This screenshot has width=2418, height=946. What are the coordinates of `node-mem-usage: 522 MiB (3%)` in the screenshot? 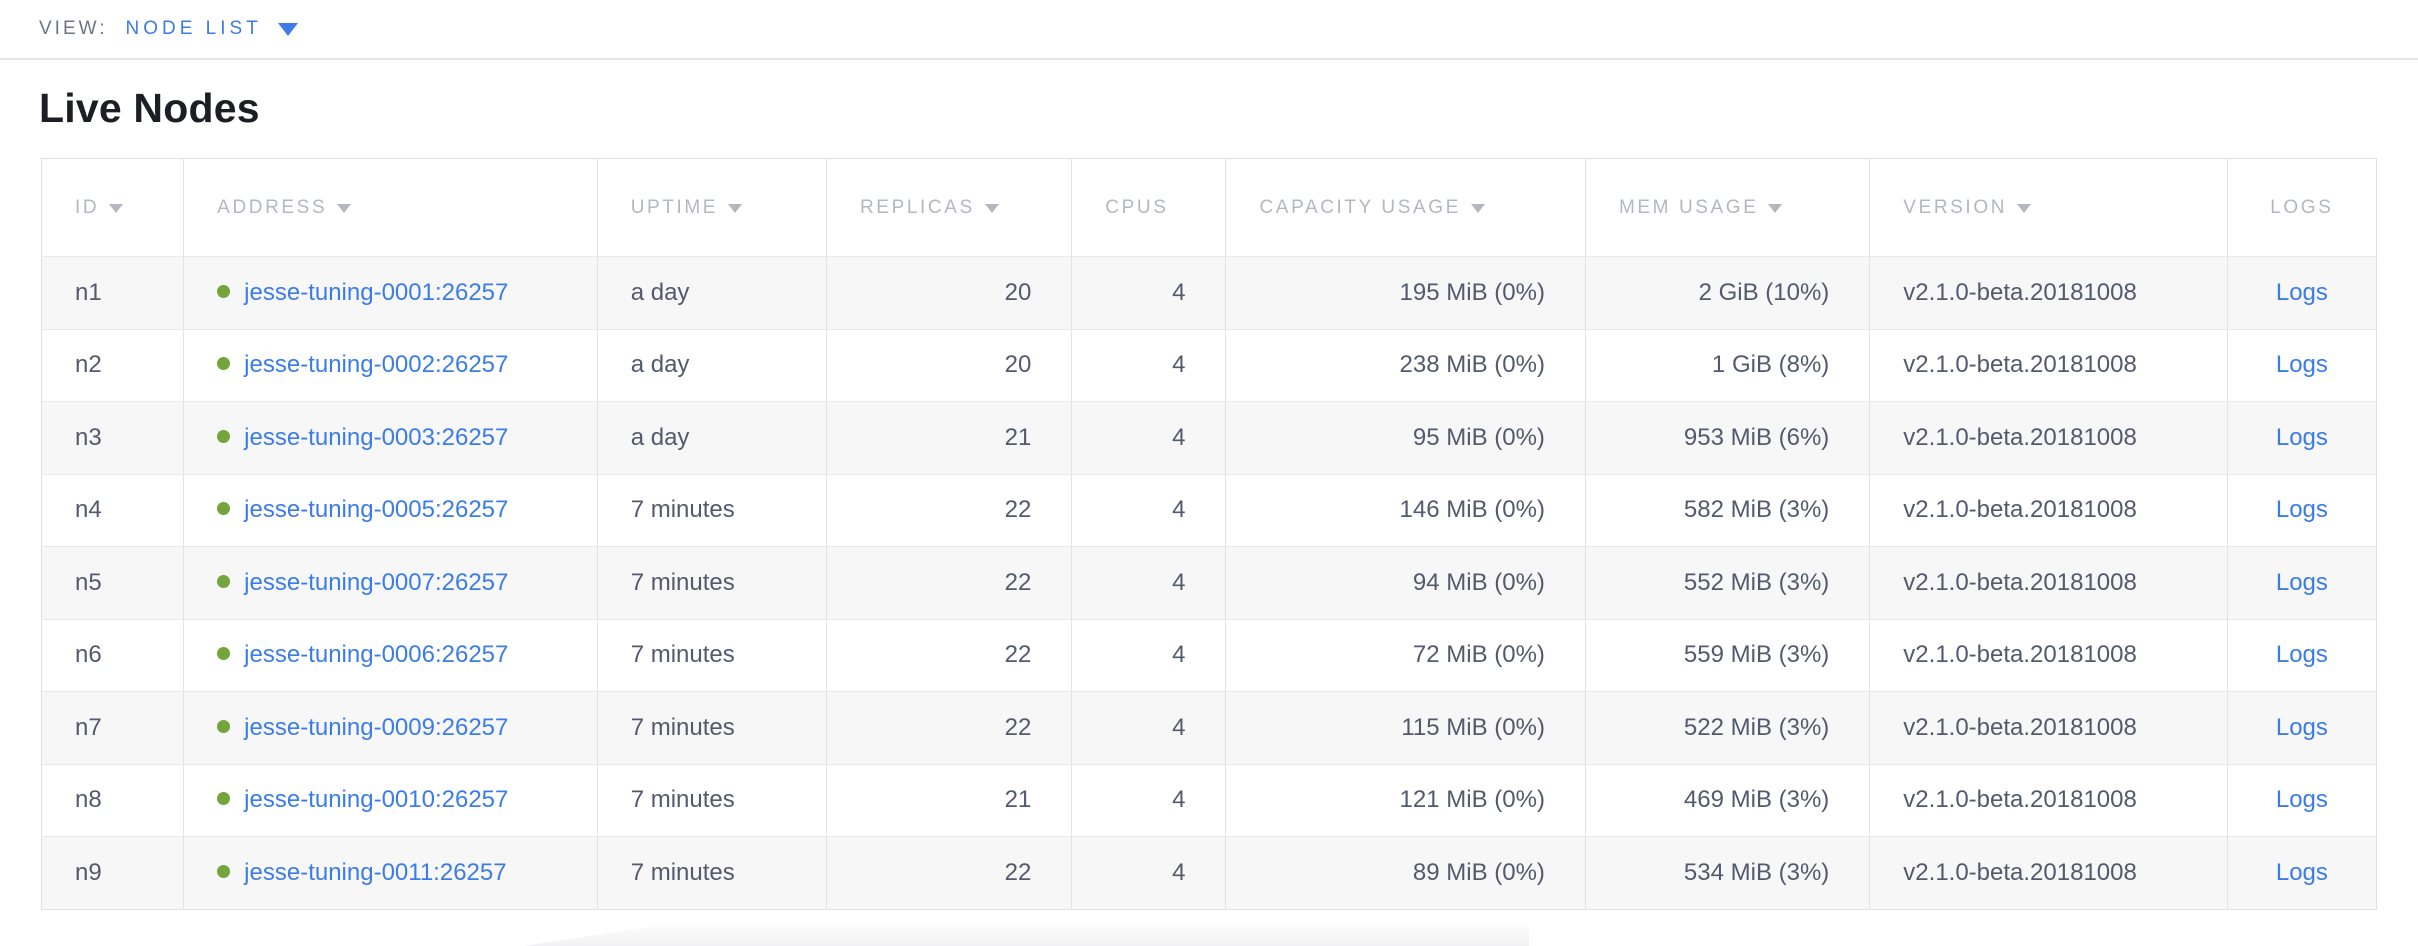 It's located at (1727, 727).